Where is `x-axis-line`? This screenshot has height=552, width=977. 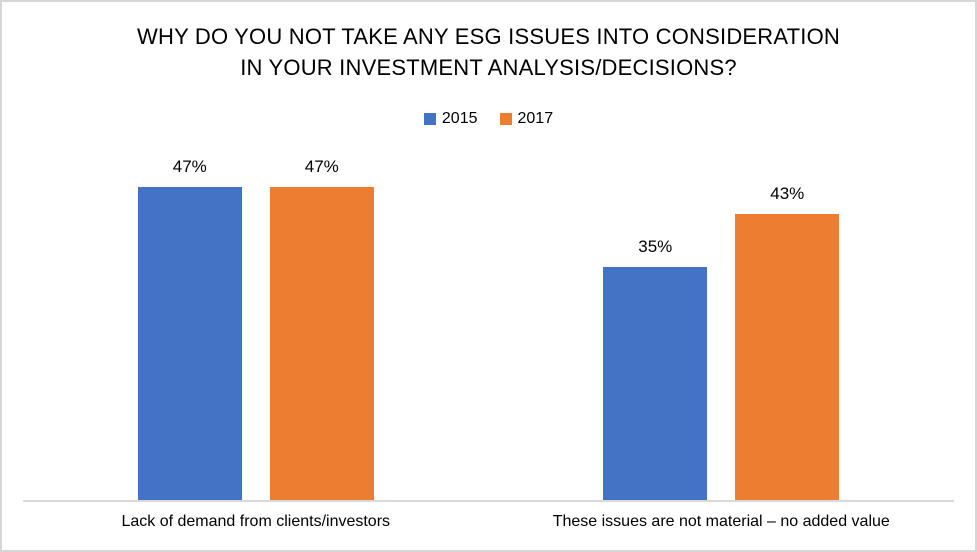
x-axis-line is located at coordinates (488, 501).